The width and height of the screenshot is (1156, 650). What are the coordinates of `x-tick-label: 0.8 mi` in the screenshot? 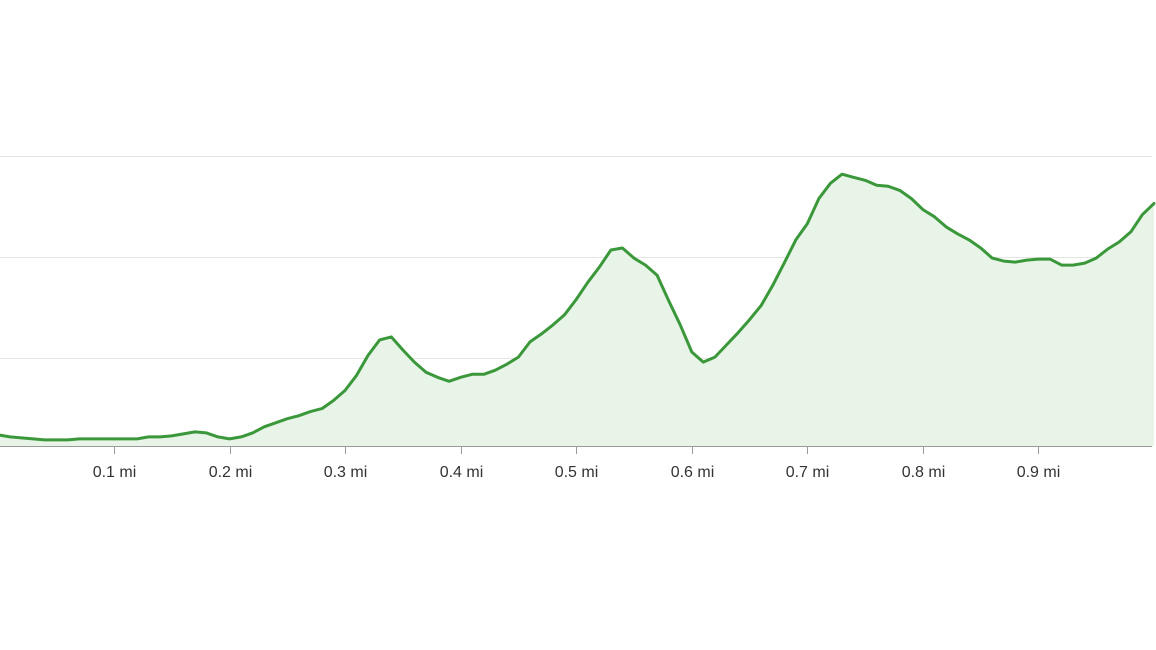 It's located at (924, 472).